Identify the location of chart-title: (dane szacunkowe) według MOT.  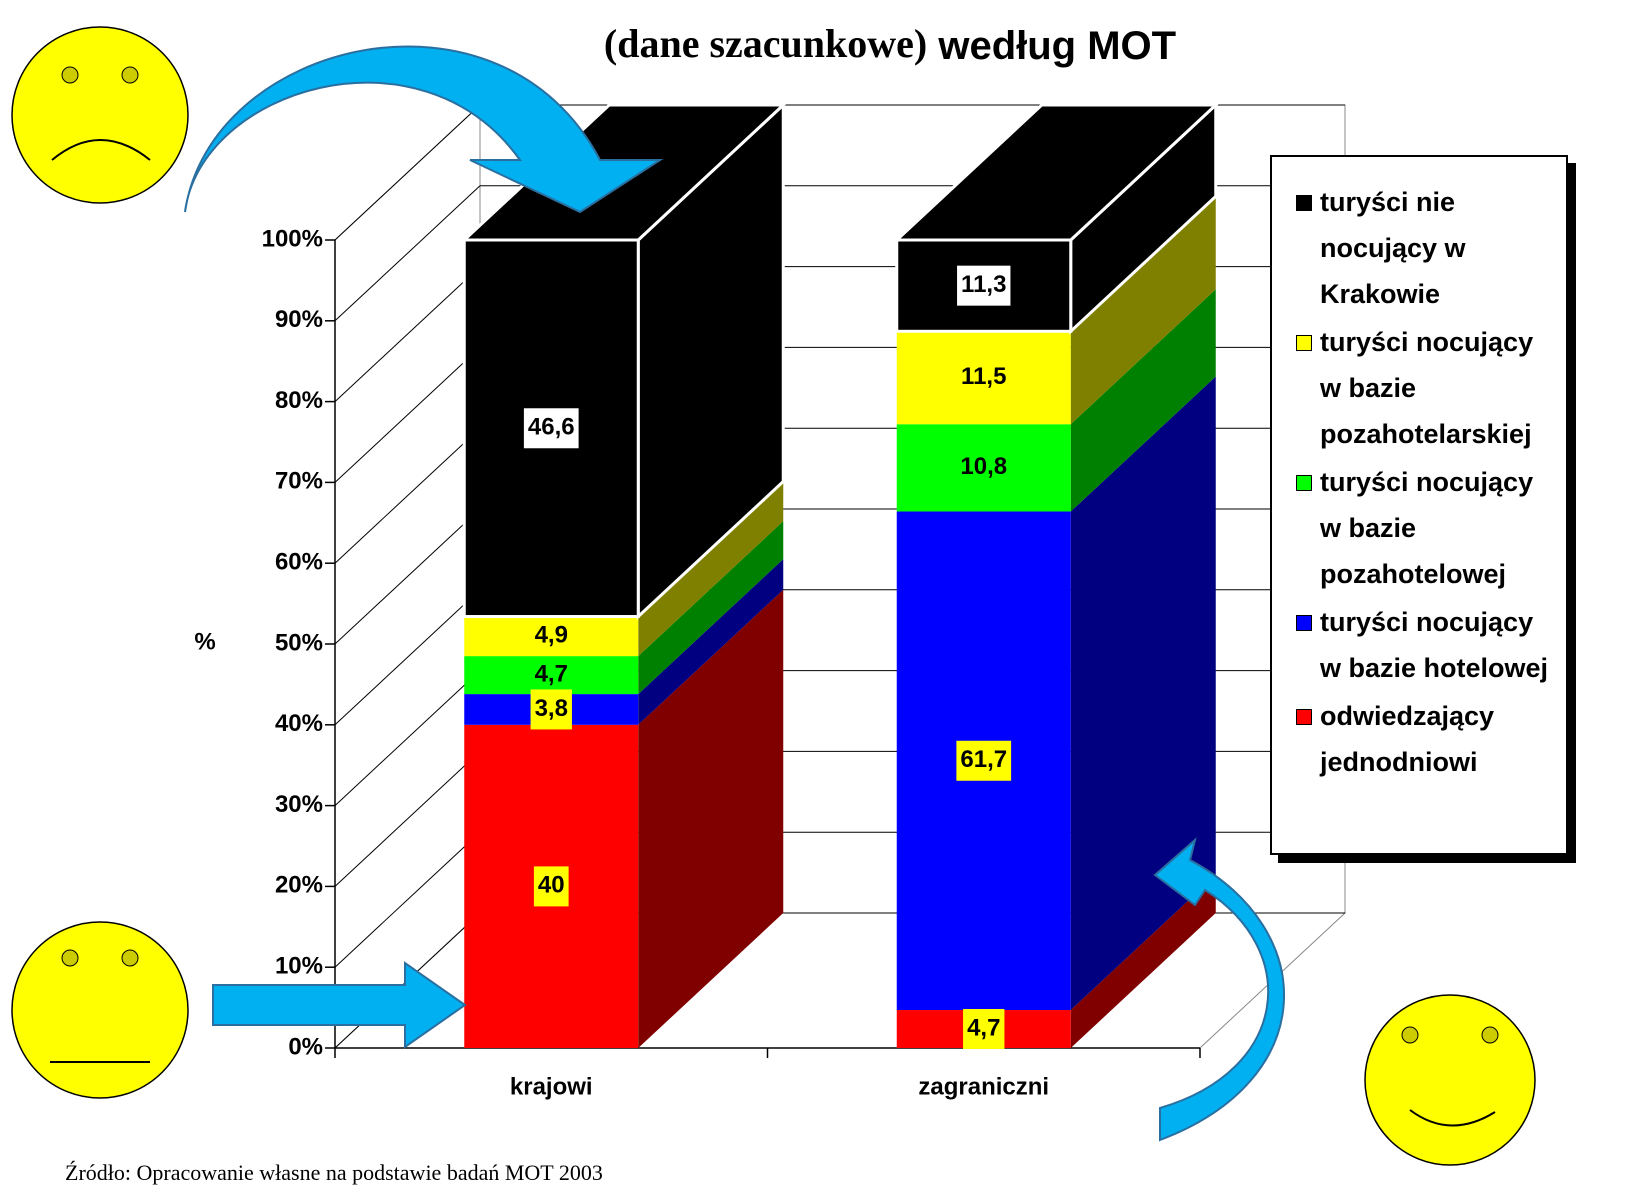
(890, 44).